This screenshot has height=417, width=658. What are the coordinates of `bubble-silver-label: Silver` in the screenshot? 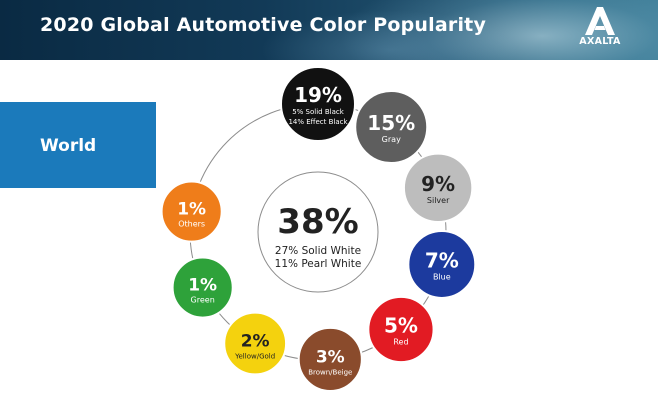 It's located at (438, 200).